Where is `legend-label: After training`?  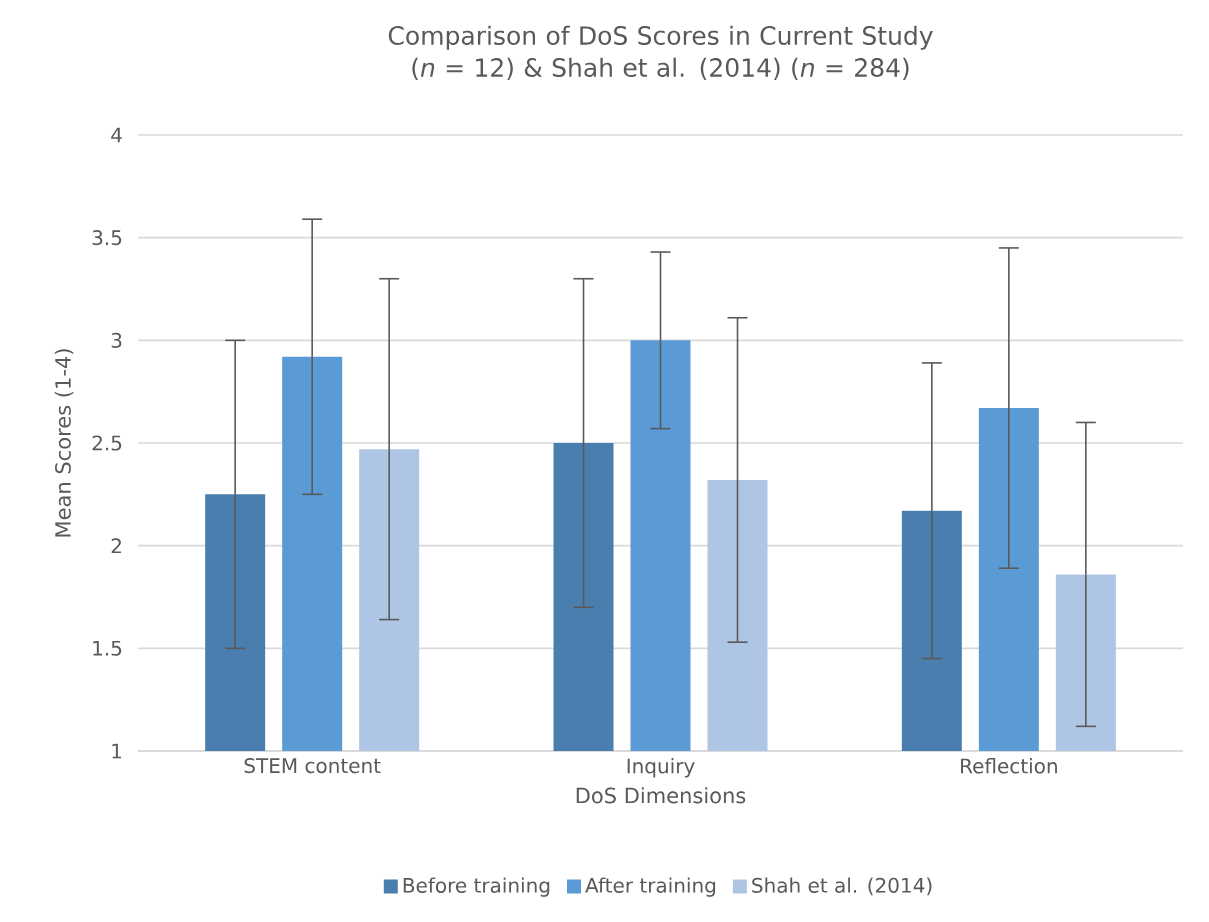 legend-label: After training is located at coordinates (650, 887).